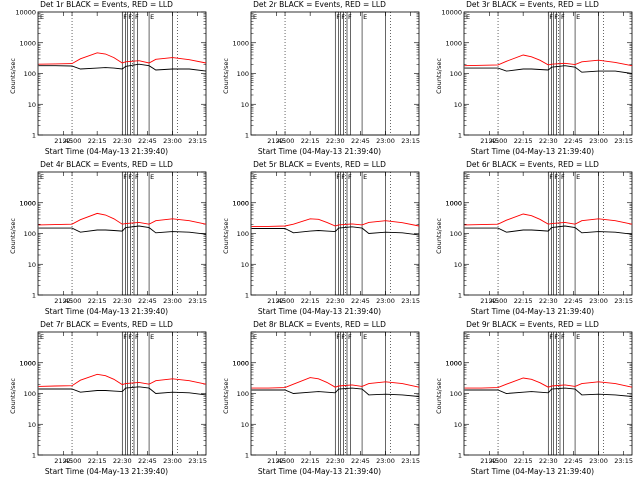 Image resolution: width=640 pixels, height=480 pixels. What do you see at coordinates (106, 164) in the screenshot?
I see `panel-title: Det 4r BLACK = Events, RED = LLD` at bounding box center [106, 164].